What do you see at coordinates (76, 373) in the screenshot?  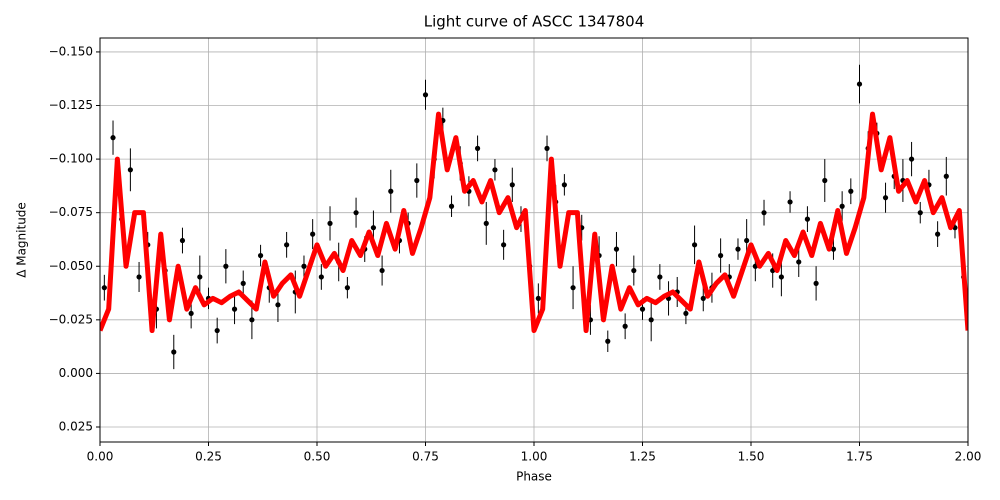 I see `y-tick-label: 0.000` at bounding box center [76, 373].